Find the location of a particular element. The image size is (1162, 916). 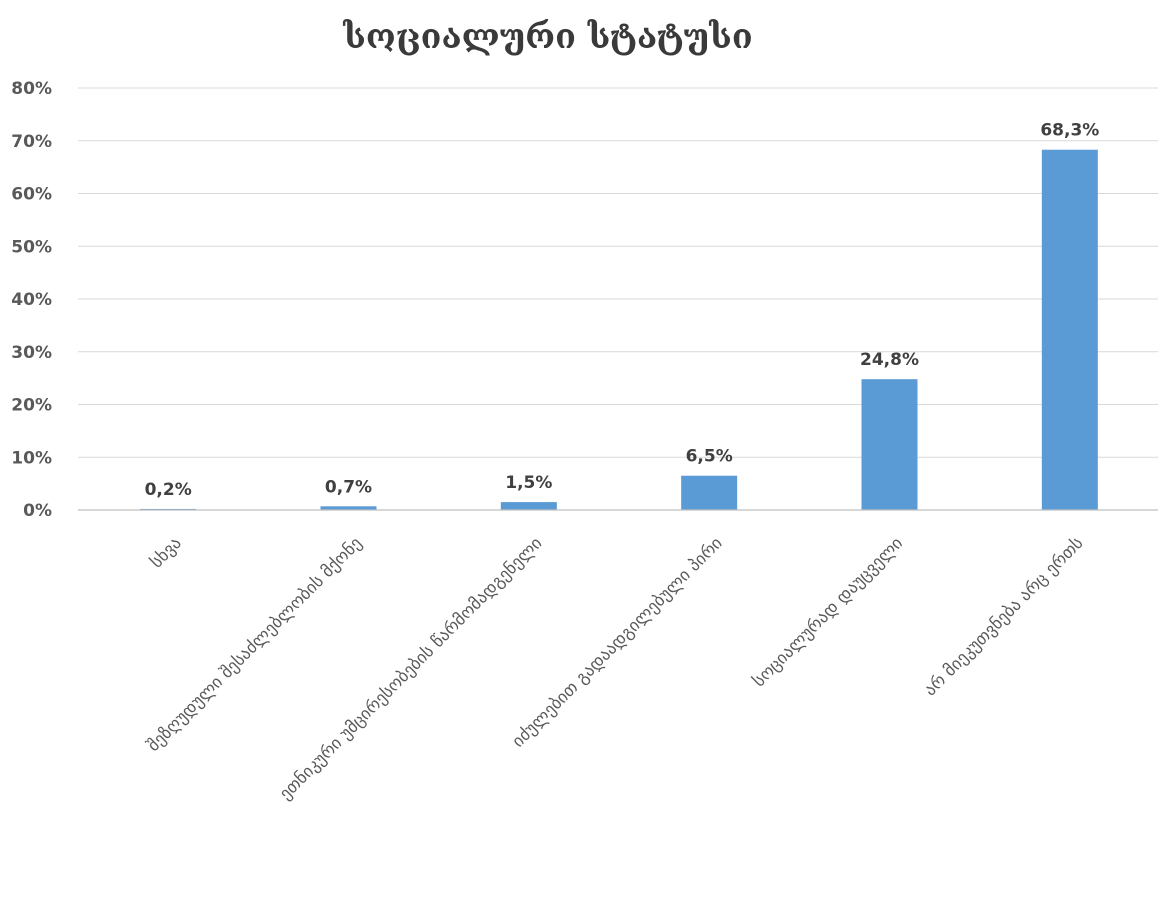

y-axis: 0% 10% 20% 30% 40% 50% 60% 70% 80% is located at coordinates (31, 300).